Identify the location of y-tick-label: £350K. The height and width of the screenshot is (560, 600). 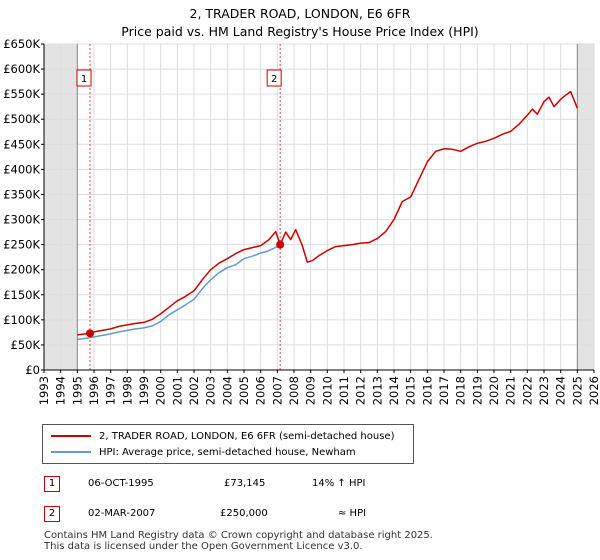
(21, 194).